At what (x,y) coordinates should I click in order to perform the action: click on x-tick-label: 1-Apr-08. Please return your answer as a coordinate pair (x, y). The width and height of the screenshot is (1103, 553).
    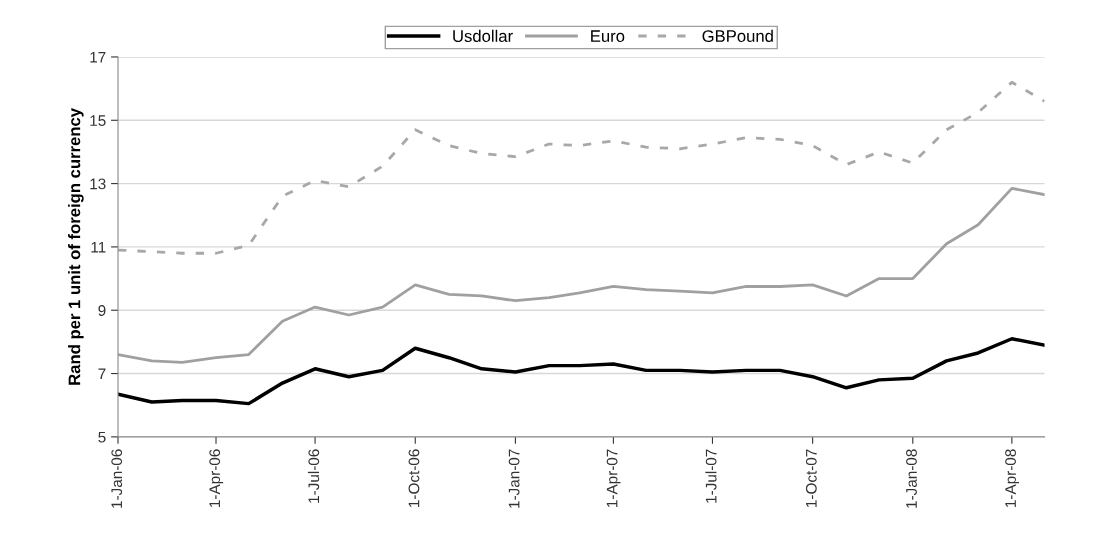
    Looking at the image, I should click on (1012, 478).